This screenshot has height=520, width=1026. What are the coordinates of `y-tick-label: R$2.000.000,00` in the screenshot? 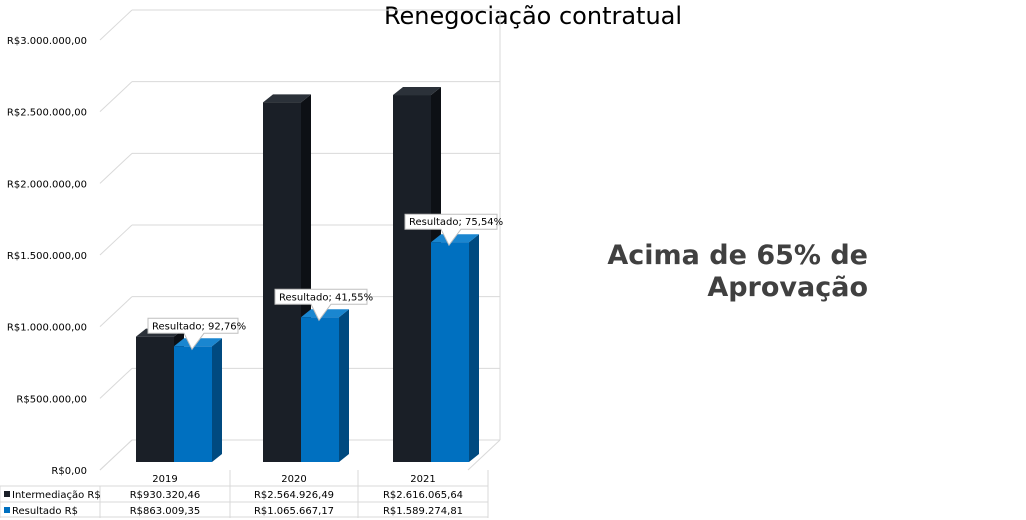 It's located at (47, 184).